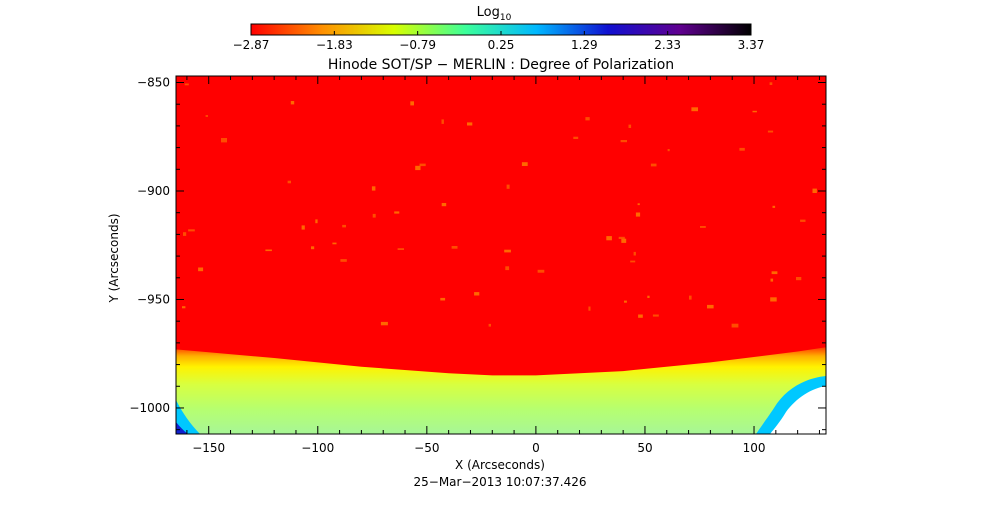 This screenshot has width=1003, height=512. What do you see at coordinates (334, 45) in the screenshot?
I see `colorbar-tick-label: −1.83` at bounding box center [334, 45].